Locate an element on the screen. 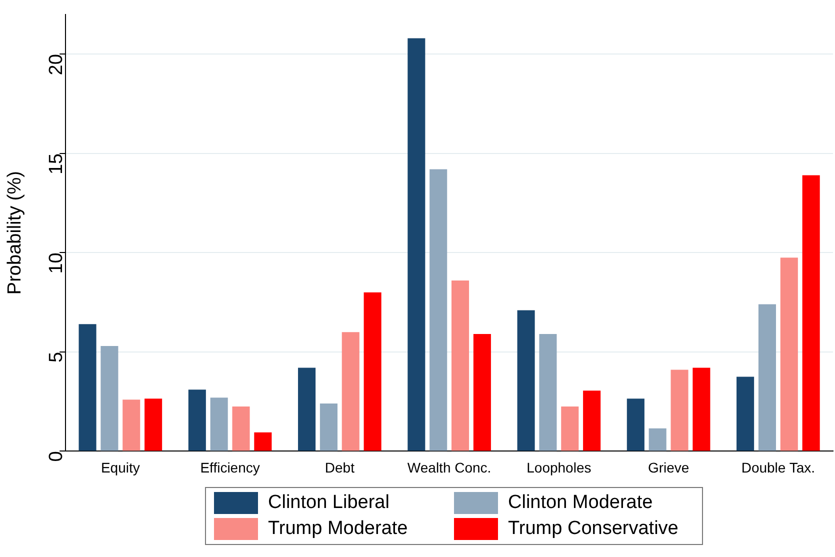  legend-label: Trump Moderate is located at coordinates (338, 529).